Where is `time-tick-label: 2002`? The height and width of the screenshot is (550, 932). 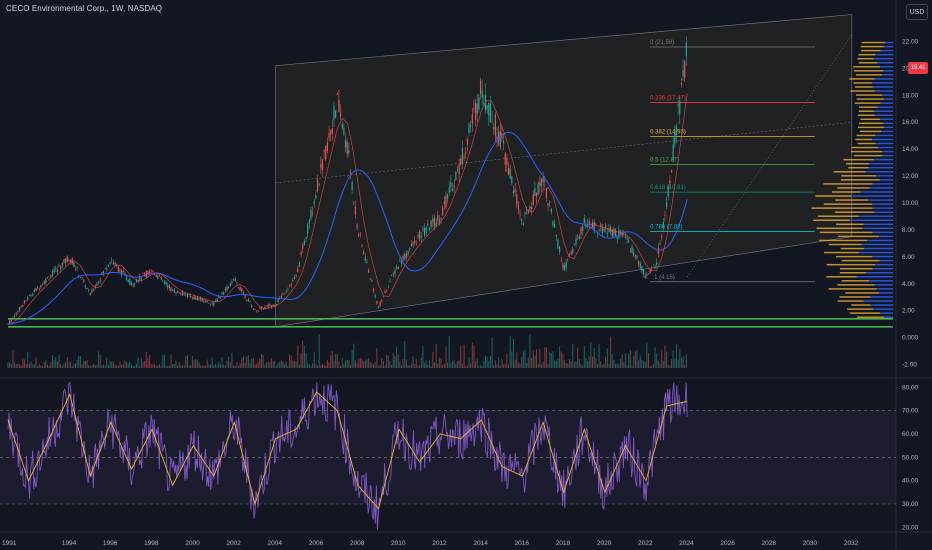
time-tick-label: 2002 is located at coordinates (233, 543).